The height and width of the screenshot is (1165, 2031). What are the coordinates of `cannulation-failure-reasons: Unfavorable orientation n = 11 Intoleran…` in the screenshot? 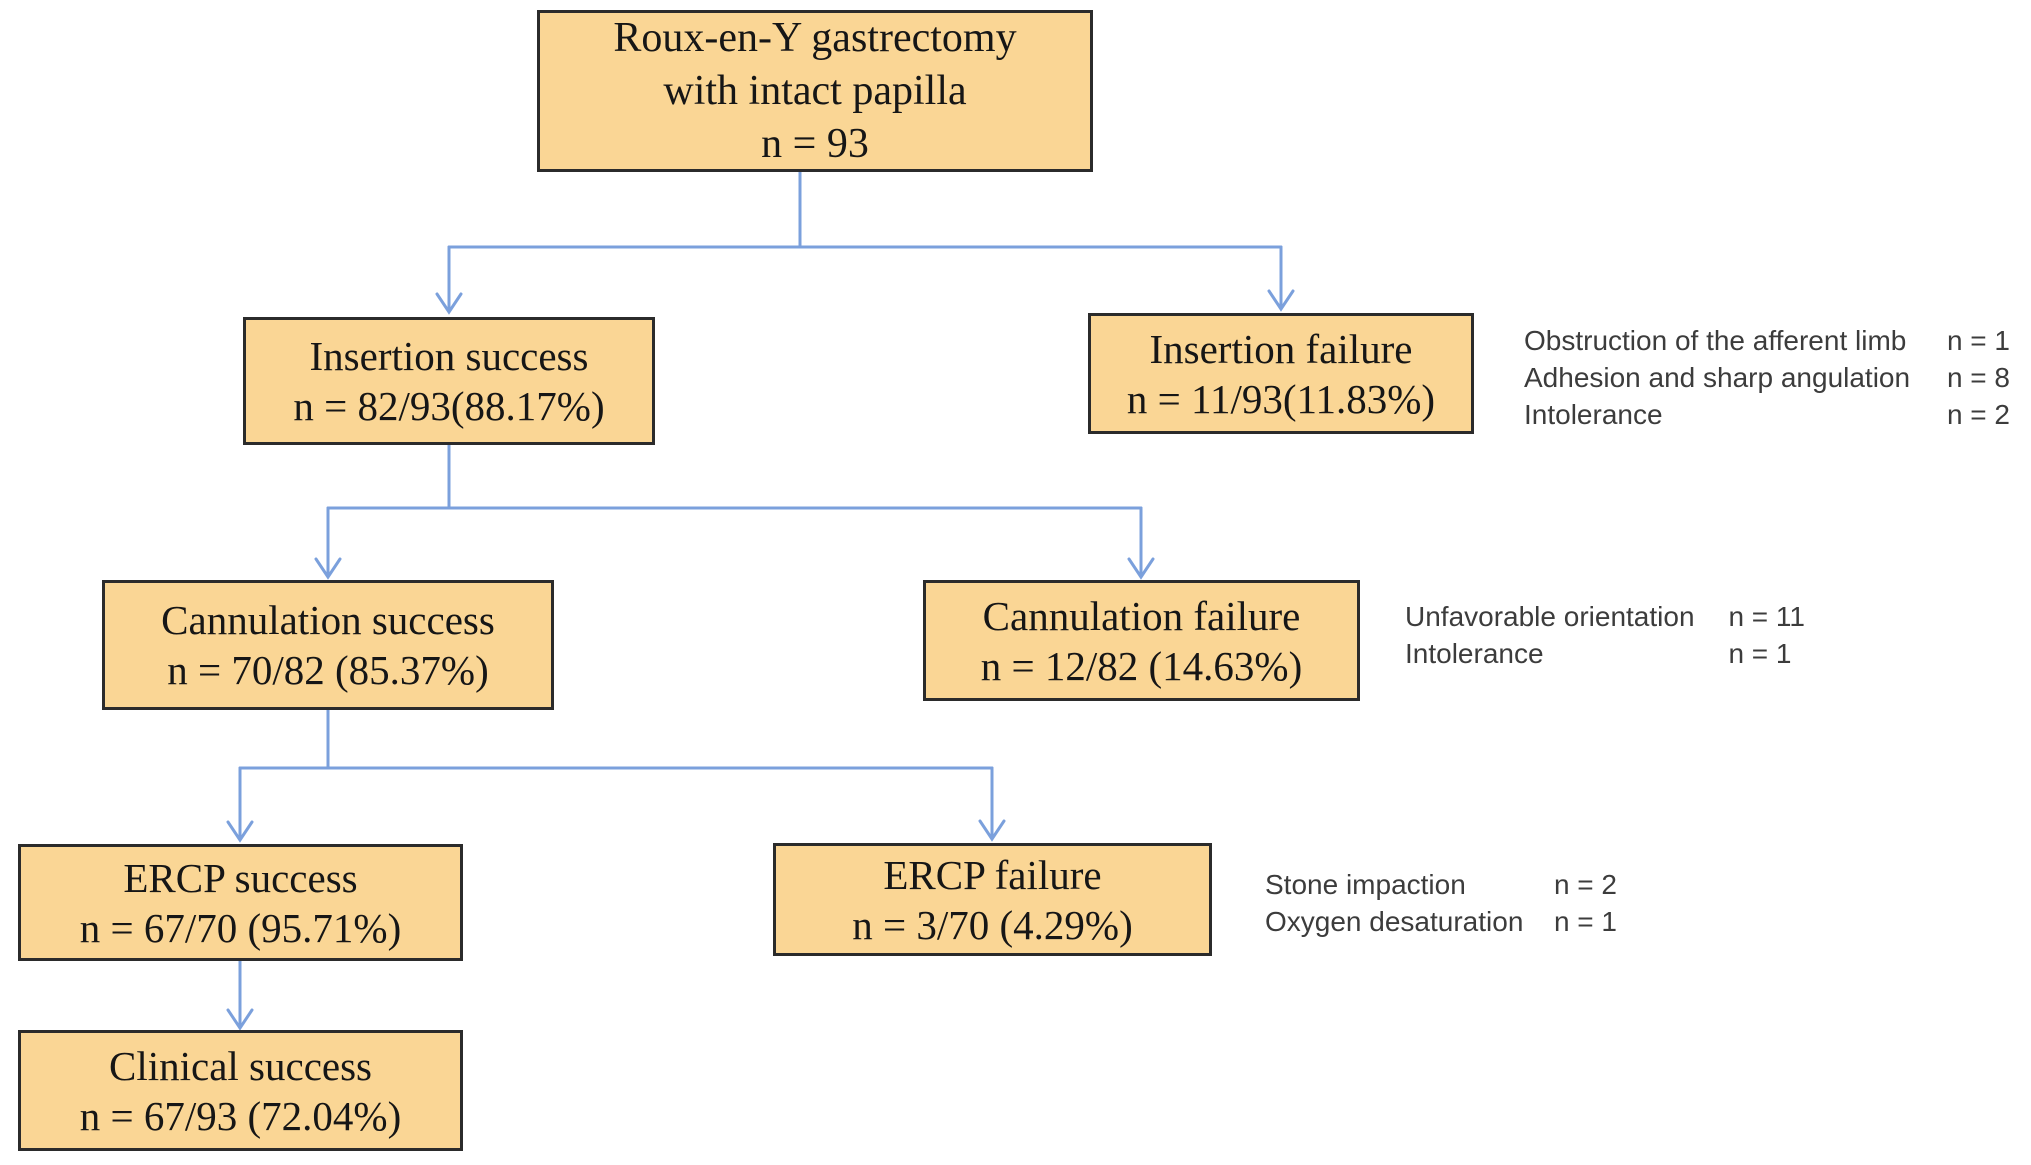 It's located at (1605, 635).